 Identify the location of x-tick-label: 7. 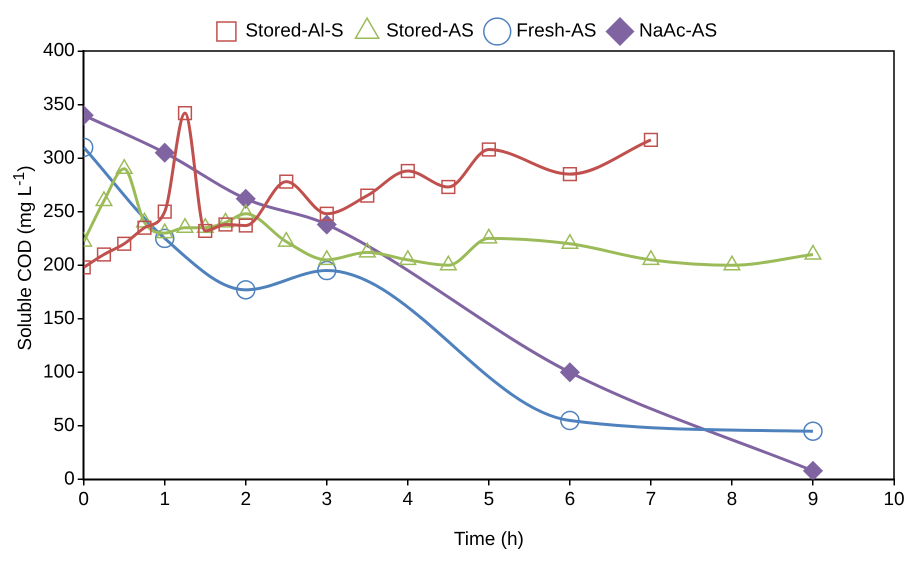
(651, 499).